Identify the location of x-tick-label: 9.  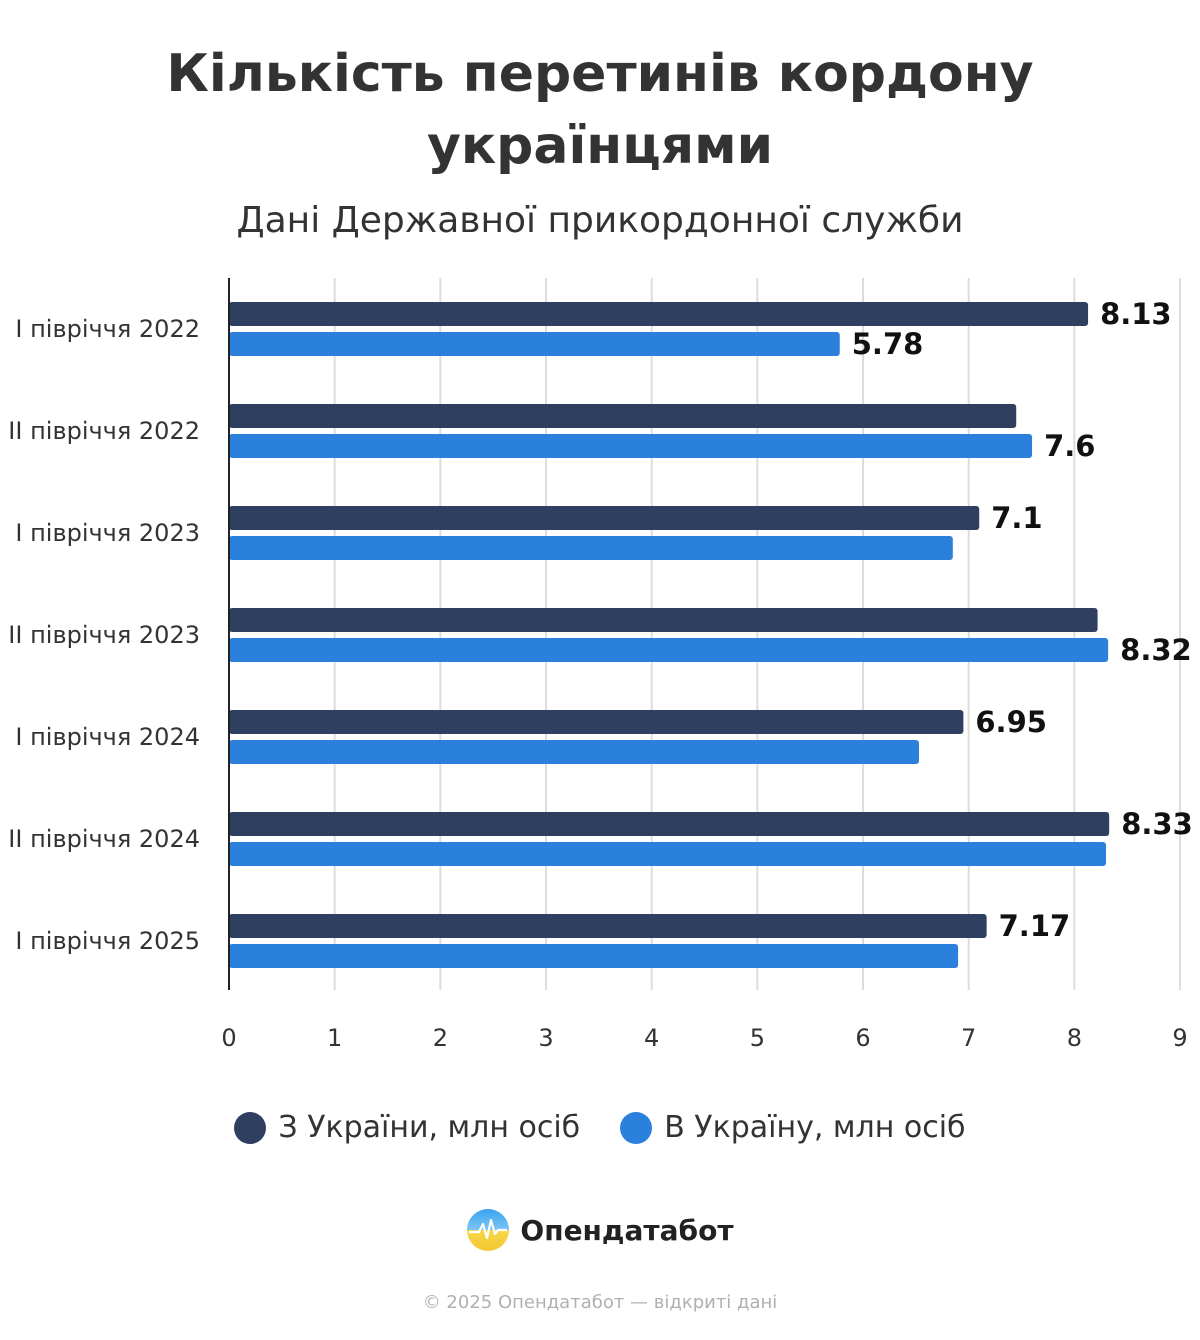
(1179, 1038).